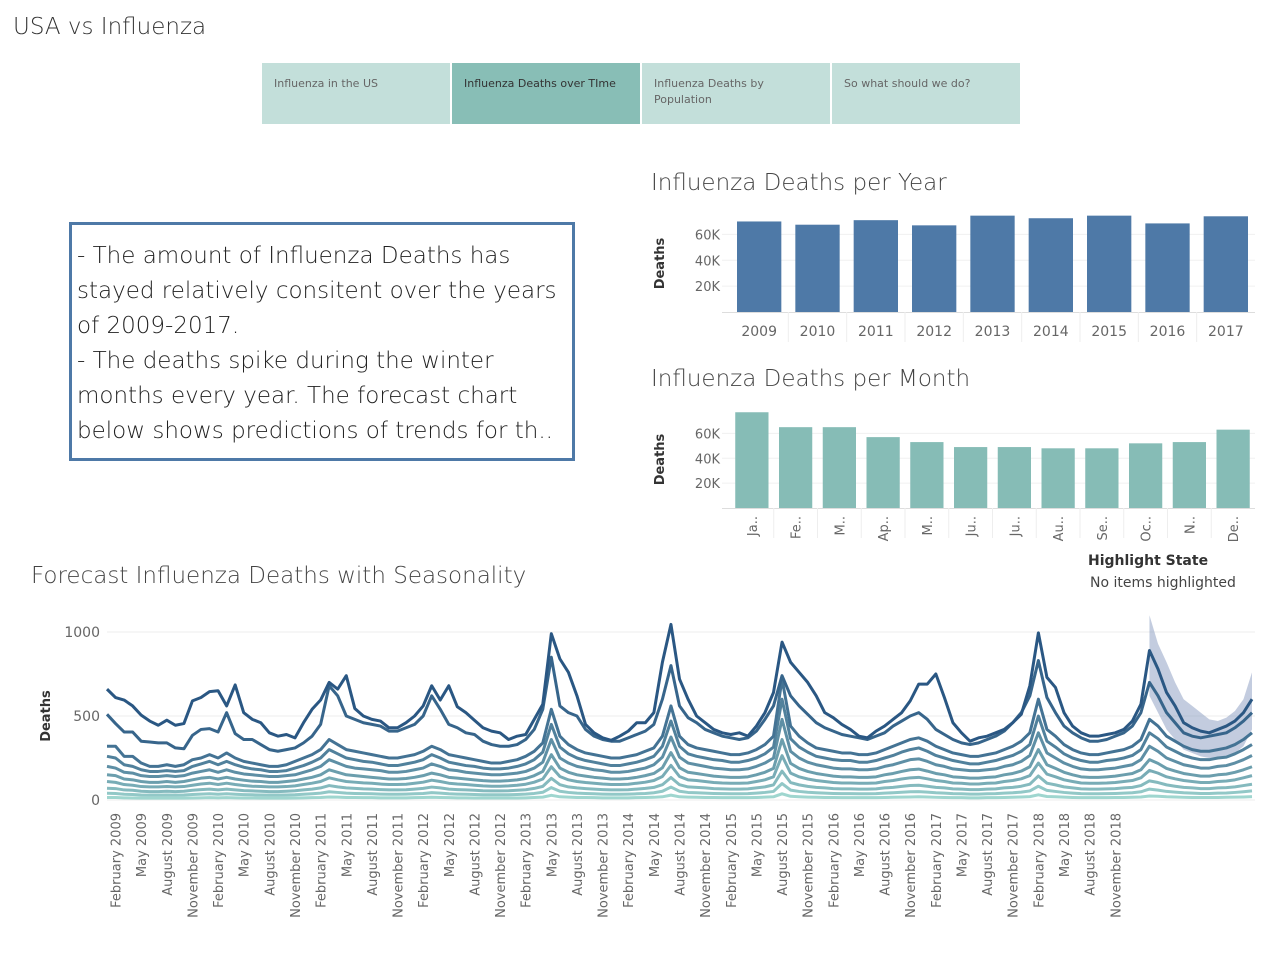 The image size is (1279, 959). I want to click on x-tick-label: November 2016, so click(911, 865).